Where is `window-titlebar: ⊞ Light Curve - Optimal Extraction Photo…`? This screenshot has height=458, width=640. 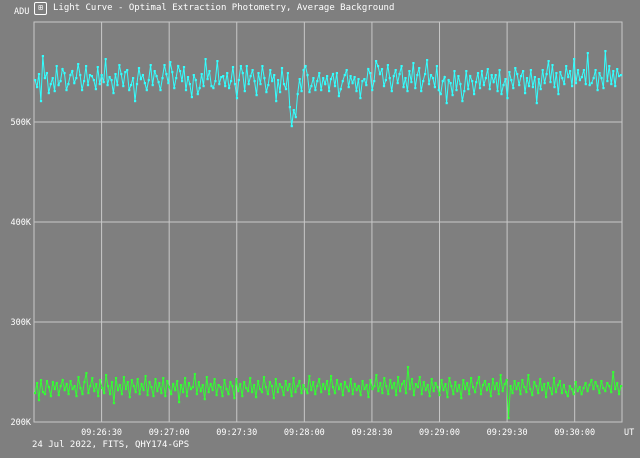 window-titlebar: ⊞ Light Curve - Optimal Extraction Photo… is located at coordinates (320, 8).